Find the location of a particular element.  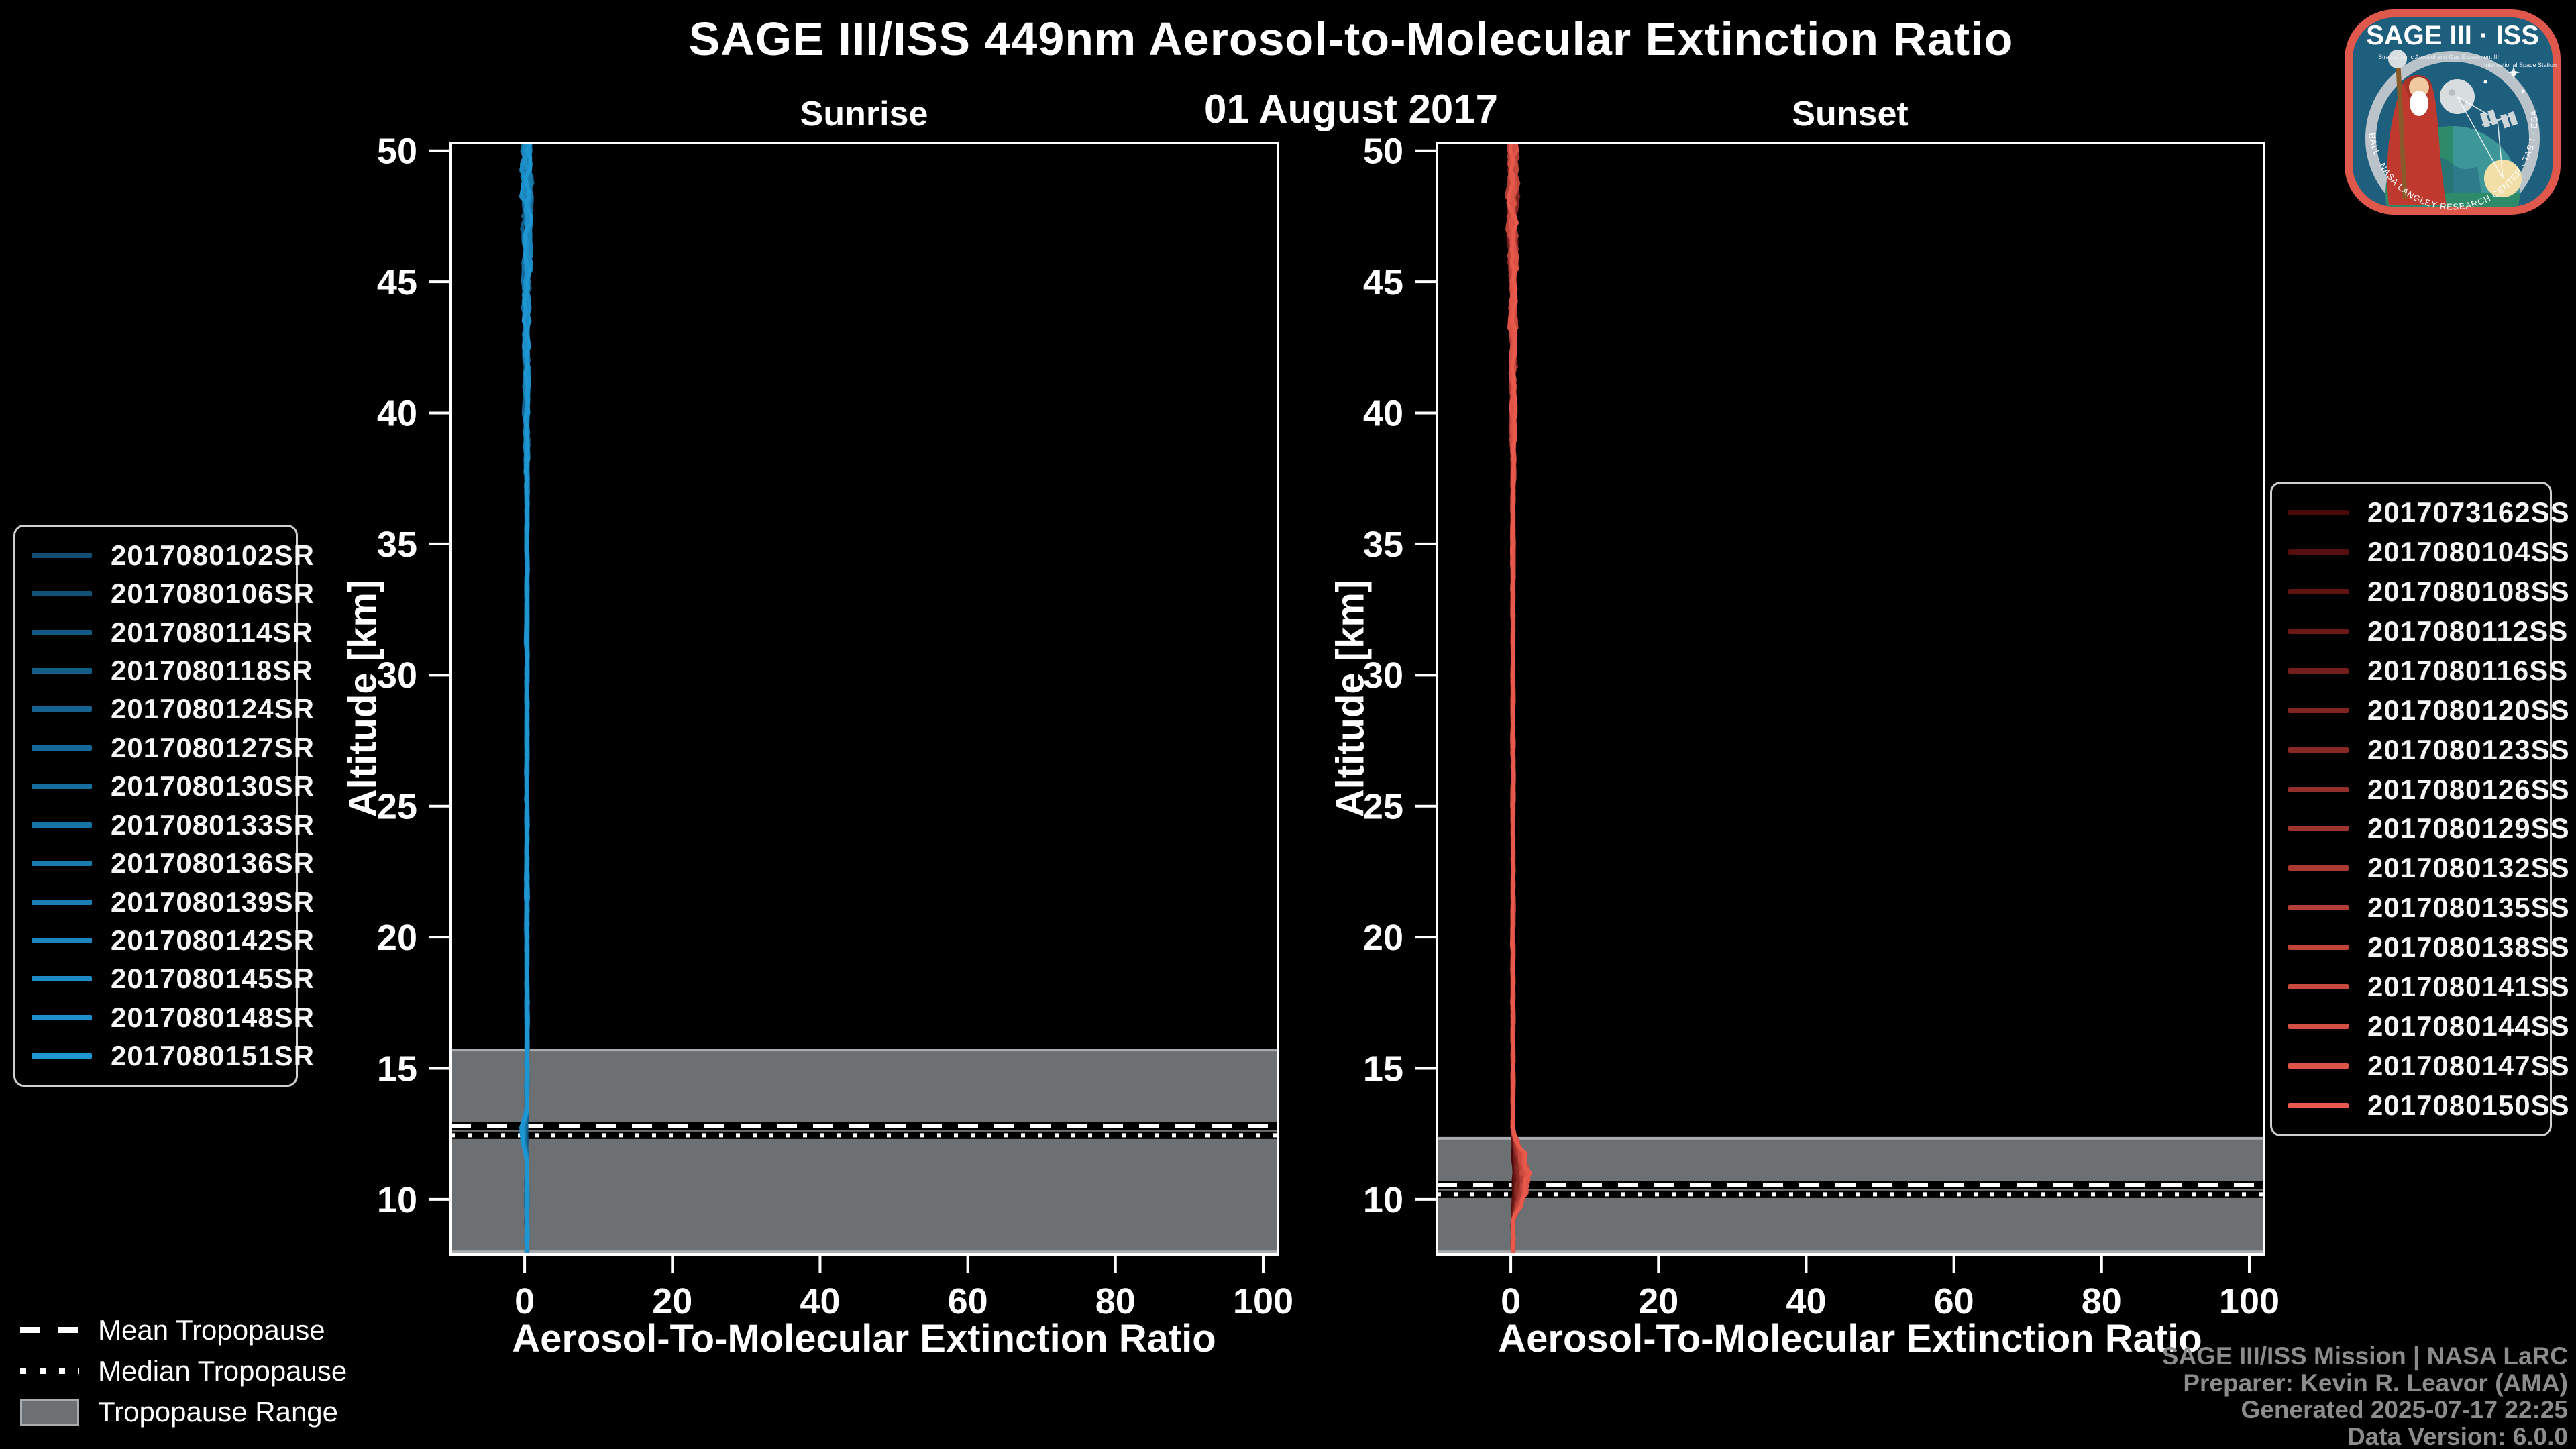

y-tick-label: 20 is located at coordinates (397, 938).